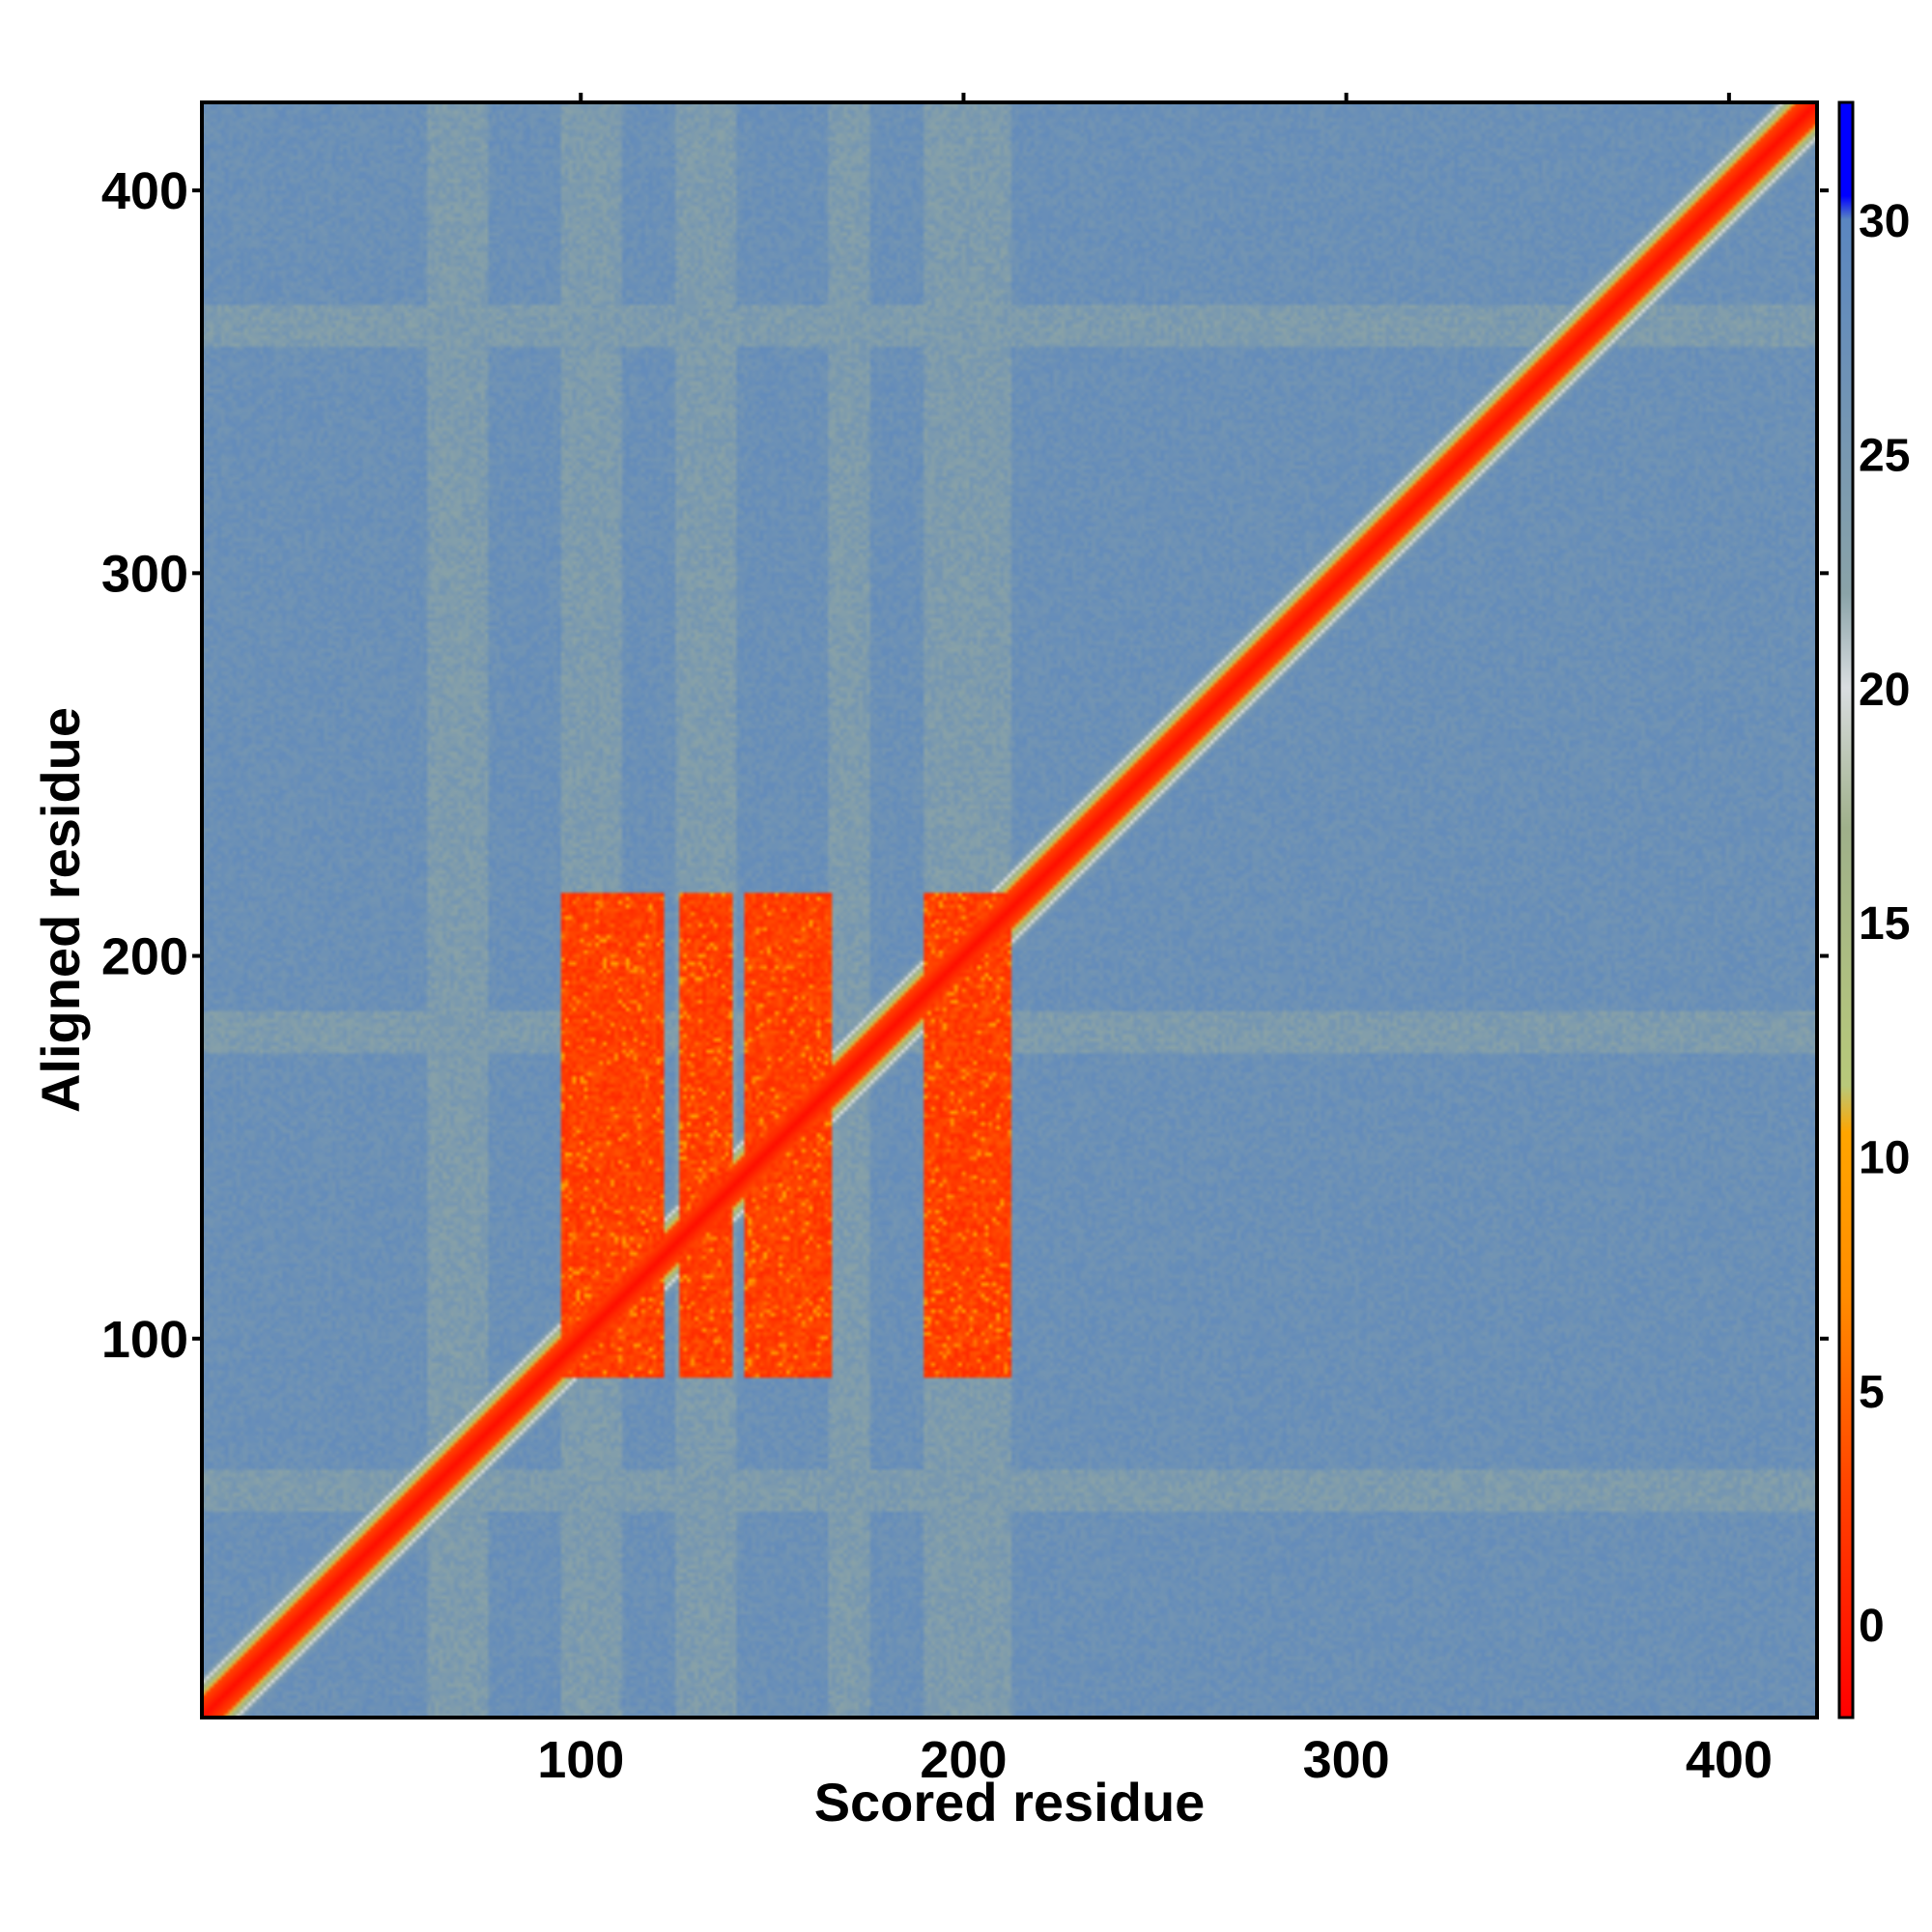 The width and height of the screenshot is (1932, 1932). I want to click on colorbar-tick-label: 10, so click(1884, 1157).